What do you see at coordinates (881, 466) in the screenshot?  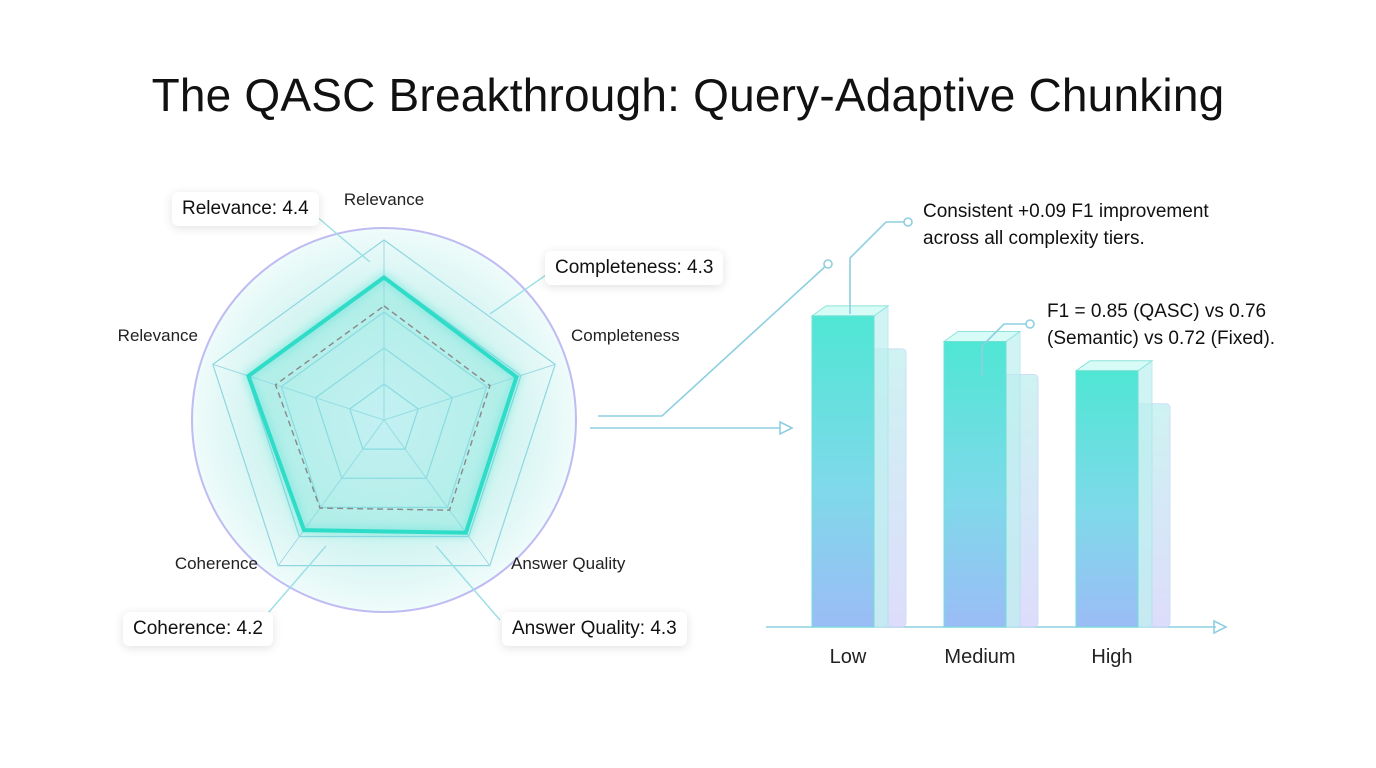 I see `bar-series-1-side-low` at bounding box center [881, 466].